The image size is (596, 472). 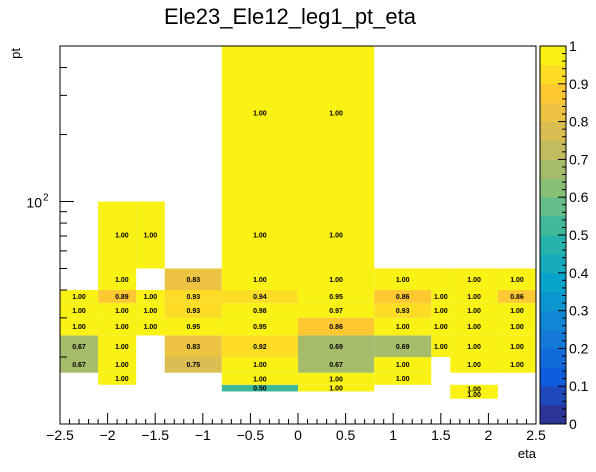 I want to click on cell-value-label: 0.50, so click(x=260, y=389).